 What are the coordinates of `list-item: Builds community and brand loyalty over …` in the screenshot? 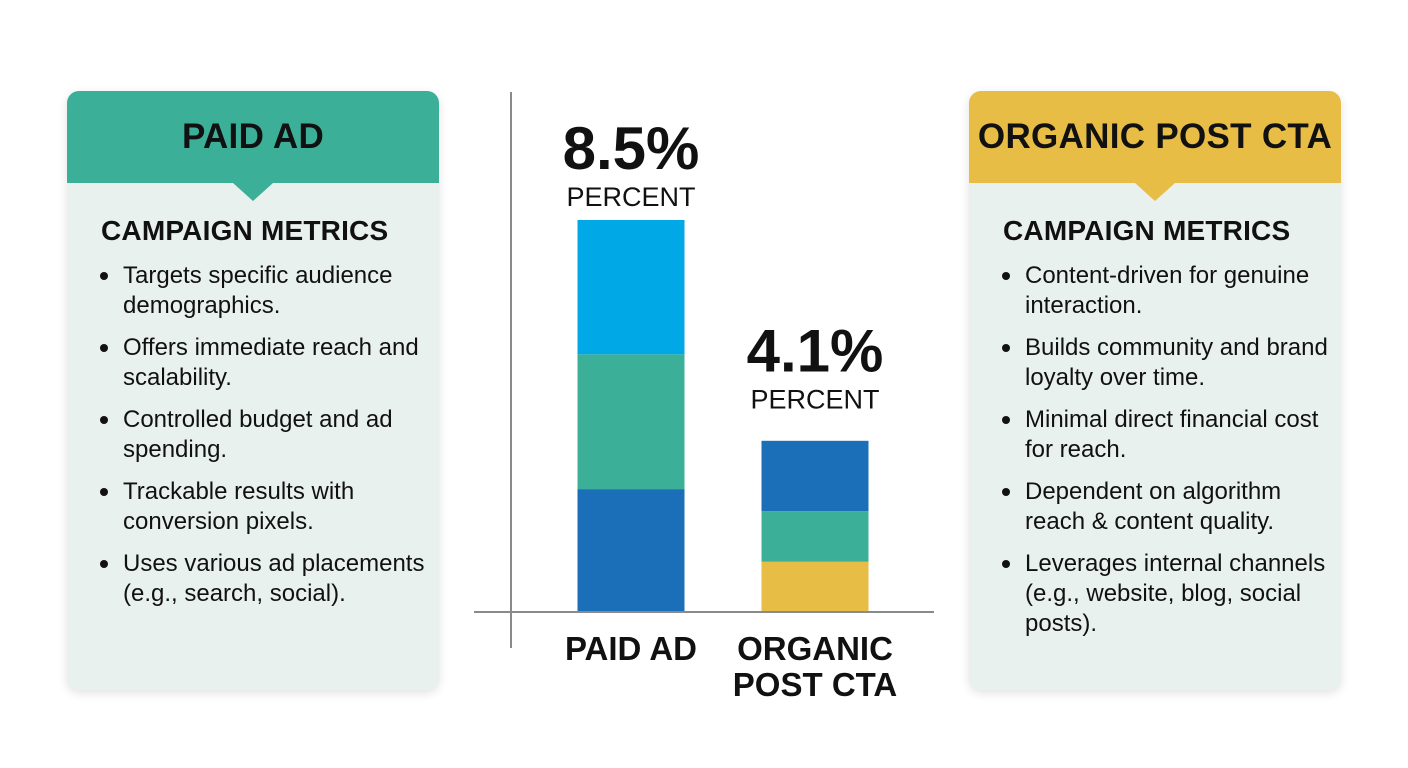 It's located at (1164, 363).